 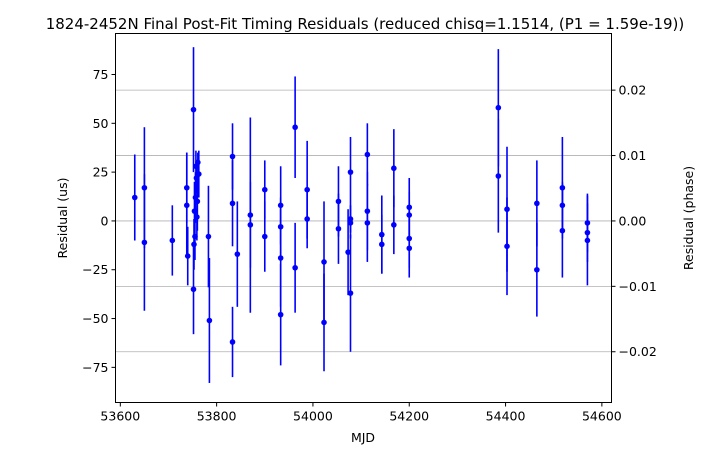 What do you see at coordinates (95, 269) in the screenshot?
I see `y-tick-label: −25` at bounding box center [95, 269].